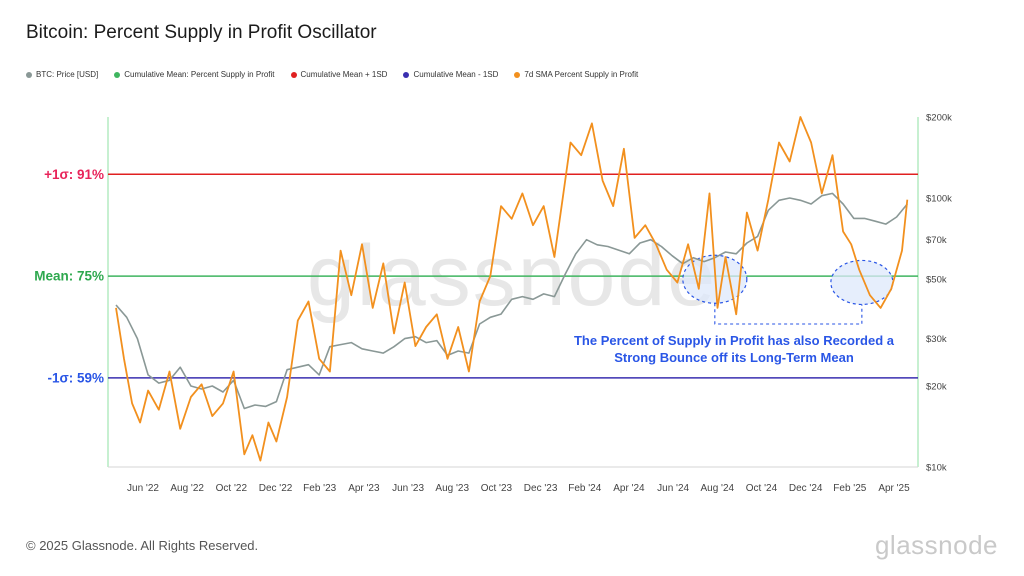 This screenshot has width=1024, height=576. What do you see at coordinates (936, 339) in the screenshot?
I see `y-tick-label: $30k` at bounding box center [936, 339].